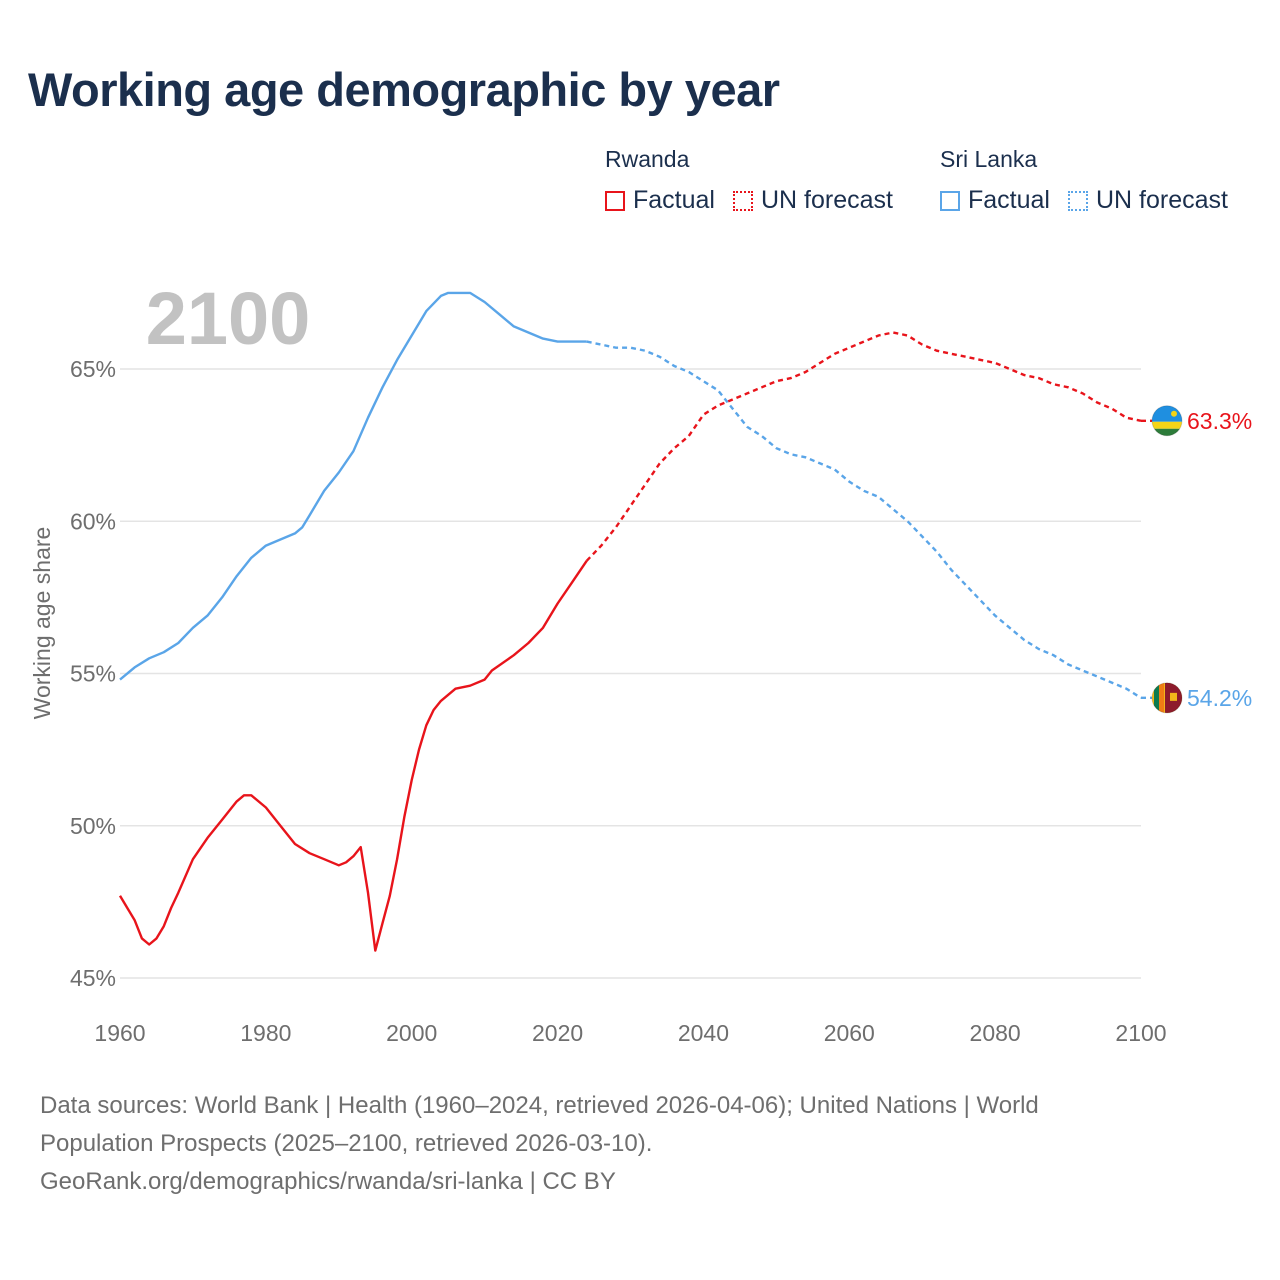  I want to click on series-line-factual-sri-lanka, so click(353, 486).